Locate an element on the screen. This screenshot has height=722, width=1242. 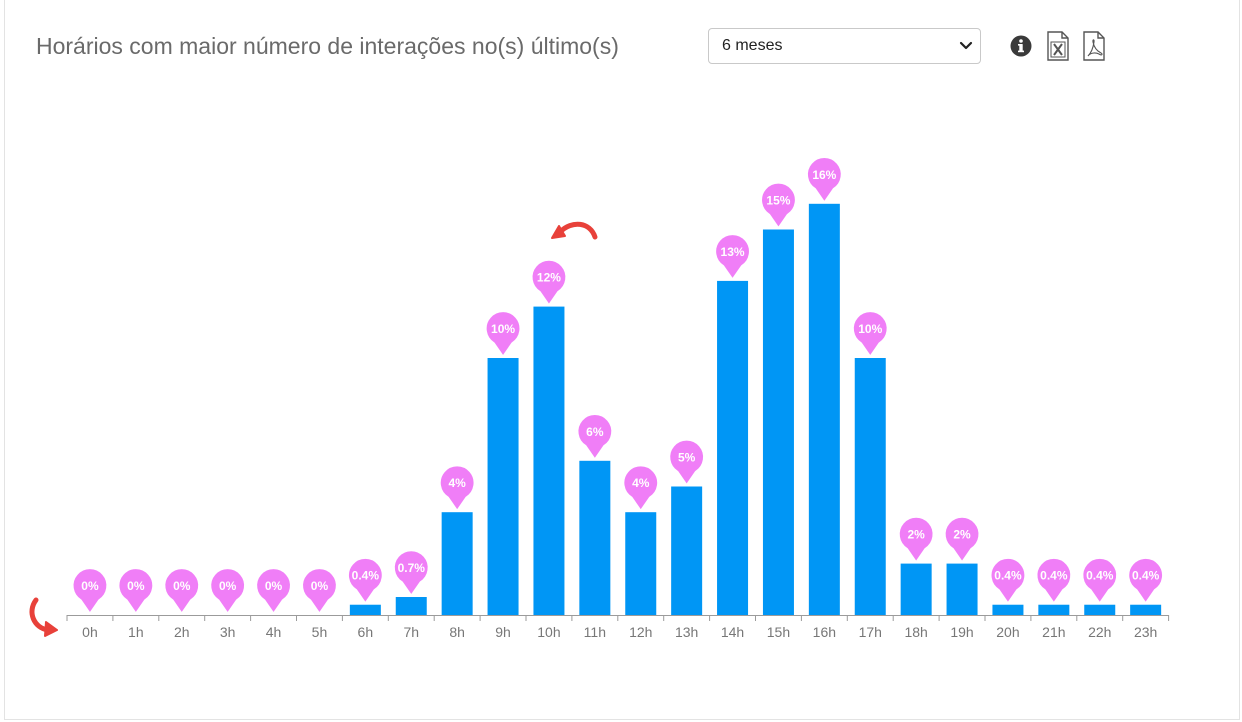
data-label-pin: 16% is located at coordinates (824, 179).